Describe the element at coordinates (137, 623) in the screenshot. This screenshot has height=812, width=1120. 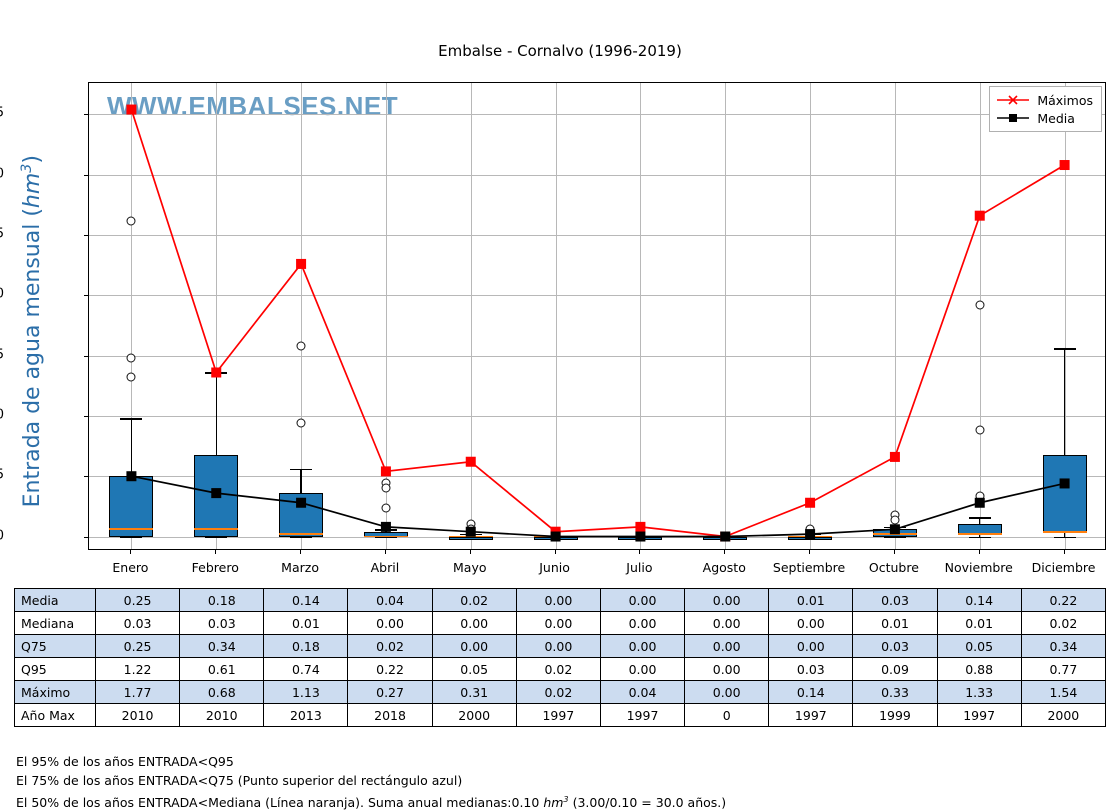
I see `table-cell: 0.03` at that location.